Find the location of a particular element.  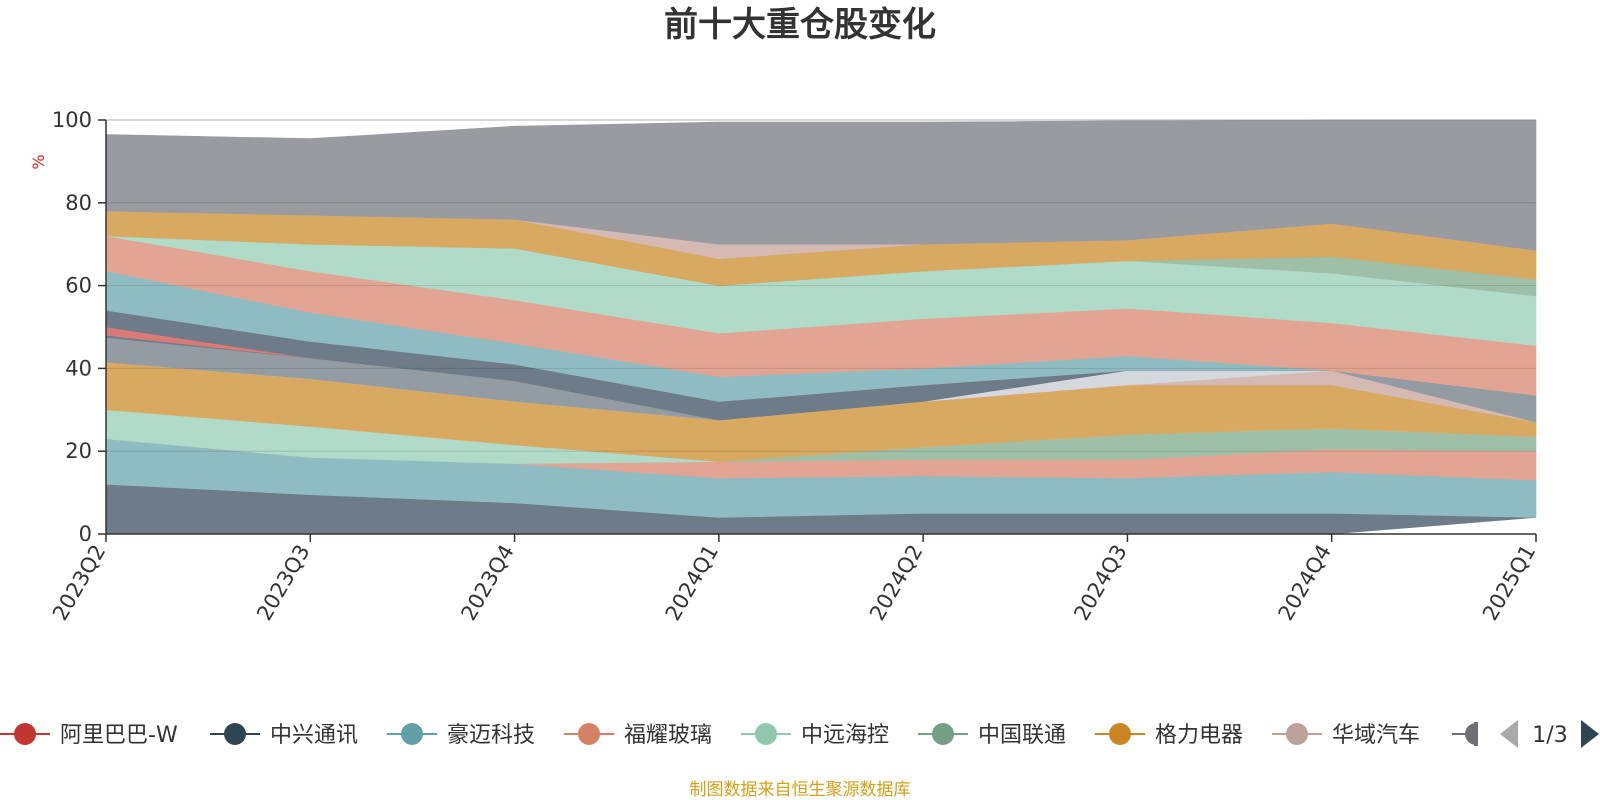

legend-label-3: 福耀玻璃 is located at coordinates (668, 735).